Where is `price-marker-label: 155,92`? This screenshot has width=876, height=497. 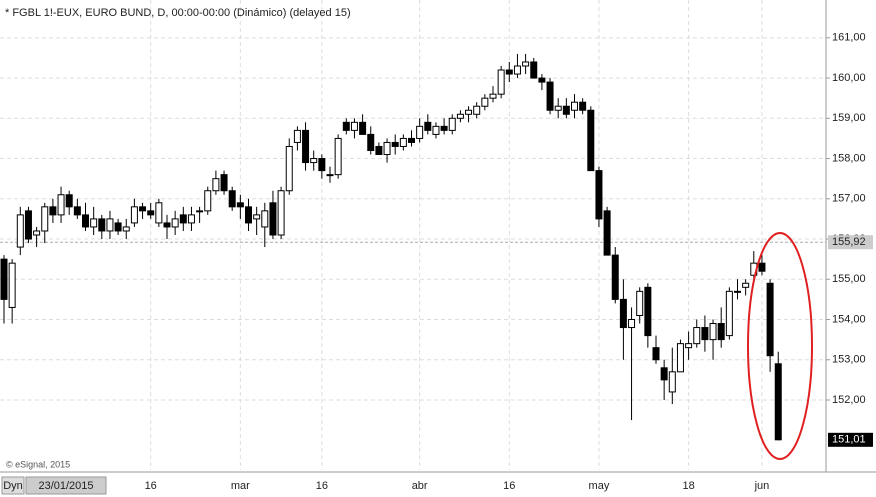
price-marker-label: 155,92 is located at coordinates (849, 242).